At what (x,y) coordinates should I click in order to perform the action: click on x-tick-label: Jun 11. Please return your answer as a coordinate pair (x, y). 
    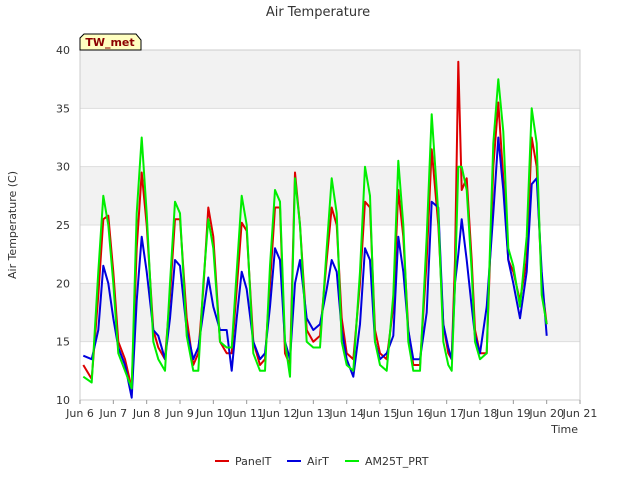
    Looking at the image, I should click on (246, 413).